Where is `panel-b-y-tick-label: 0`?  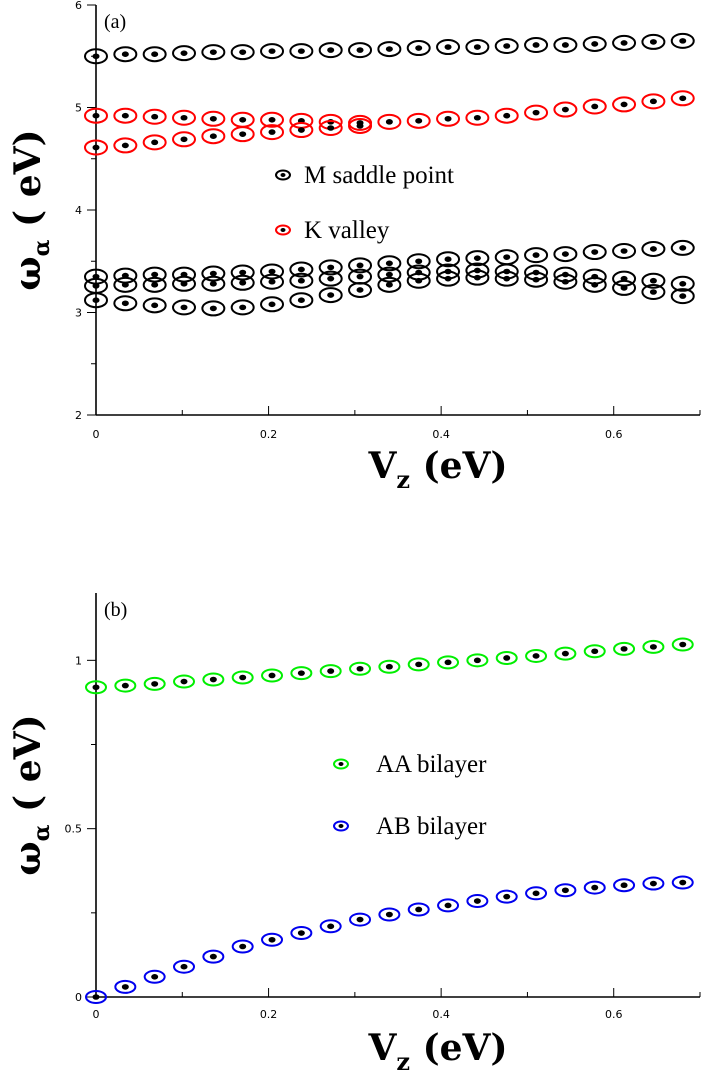
panel-b-y-tick-label: 0 is located at coordinates (78, 997).